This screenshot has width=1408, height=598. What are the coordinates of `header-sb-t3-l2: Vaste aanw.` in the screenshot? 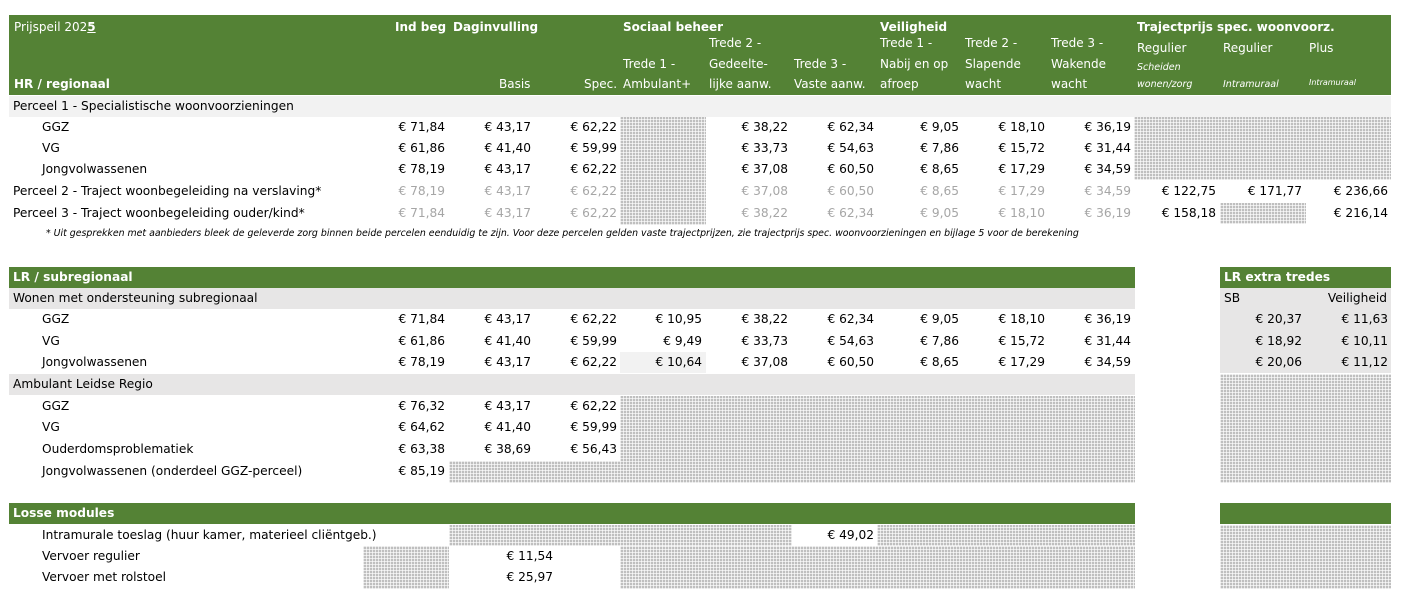 It's located at (830, 84).